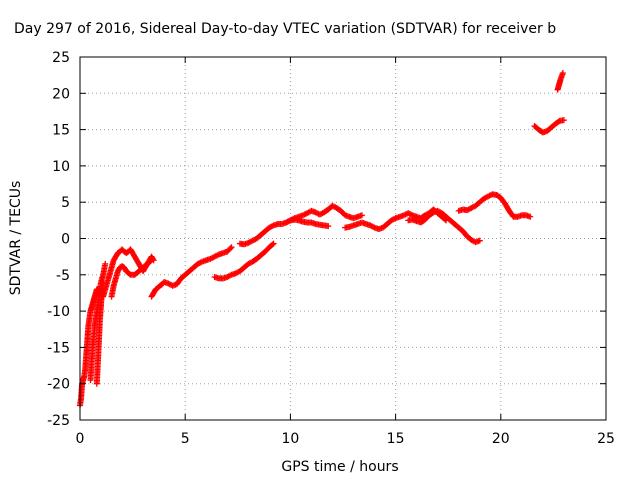 The image size is (640, 480). I want to click on y-tick-label: 20, so click(61, 94).